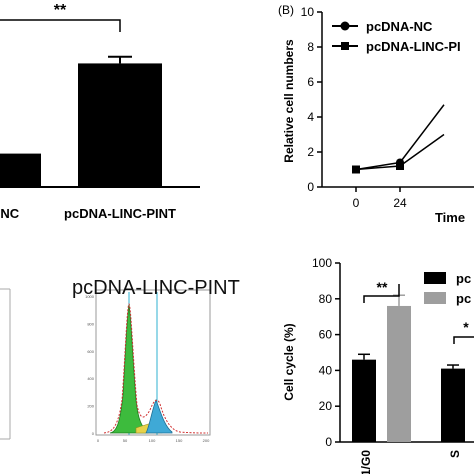  Describe the element at coordinates (366, 462) in the screenshot. I see `cell-cycle-tick-label-g1: G1/G0` at that location.